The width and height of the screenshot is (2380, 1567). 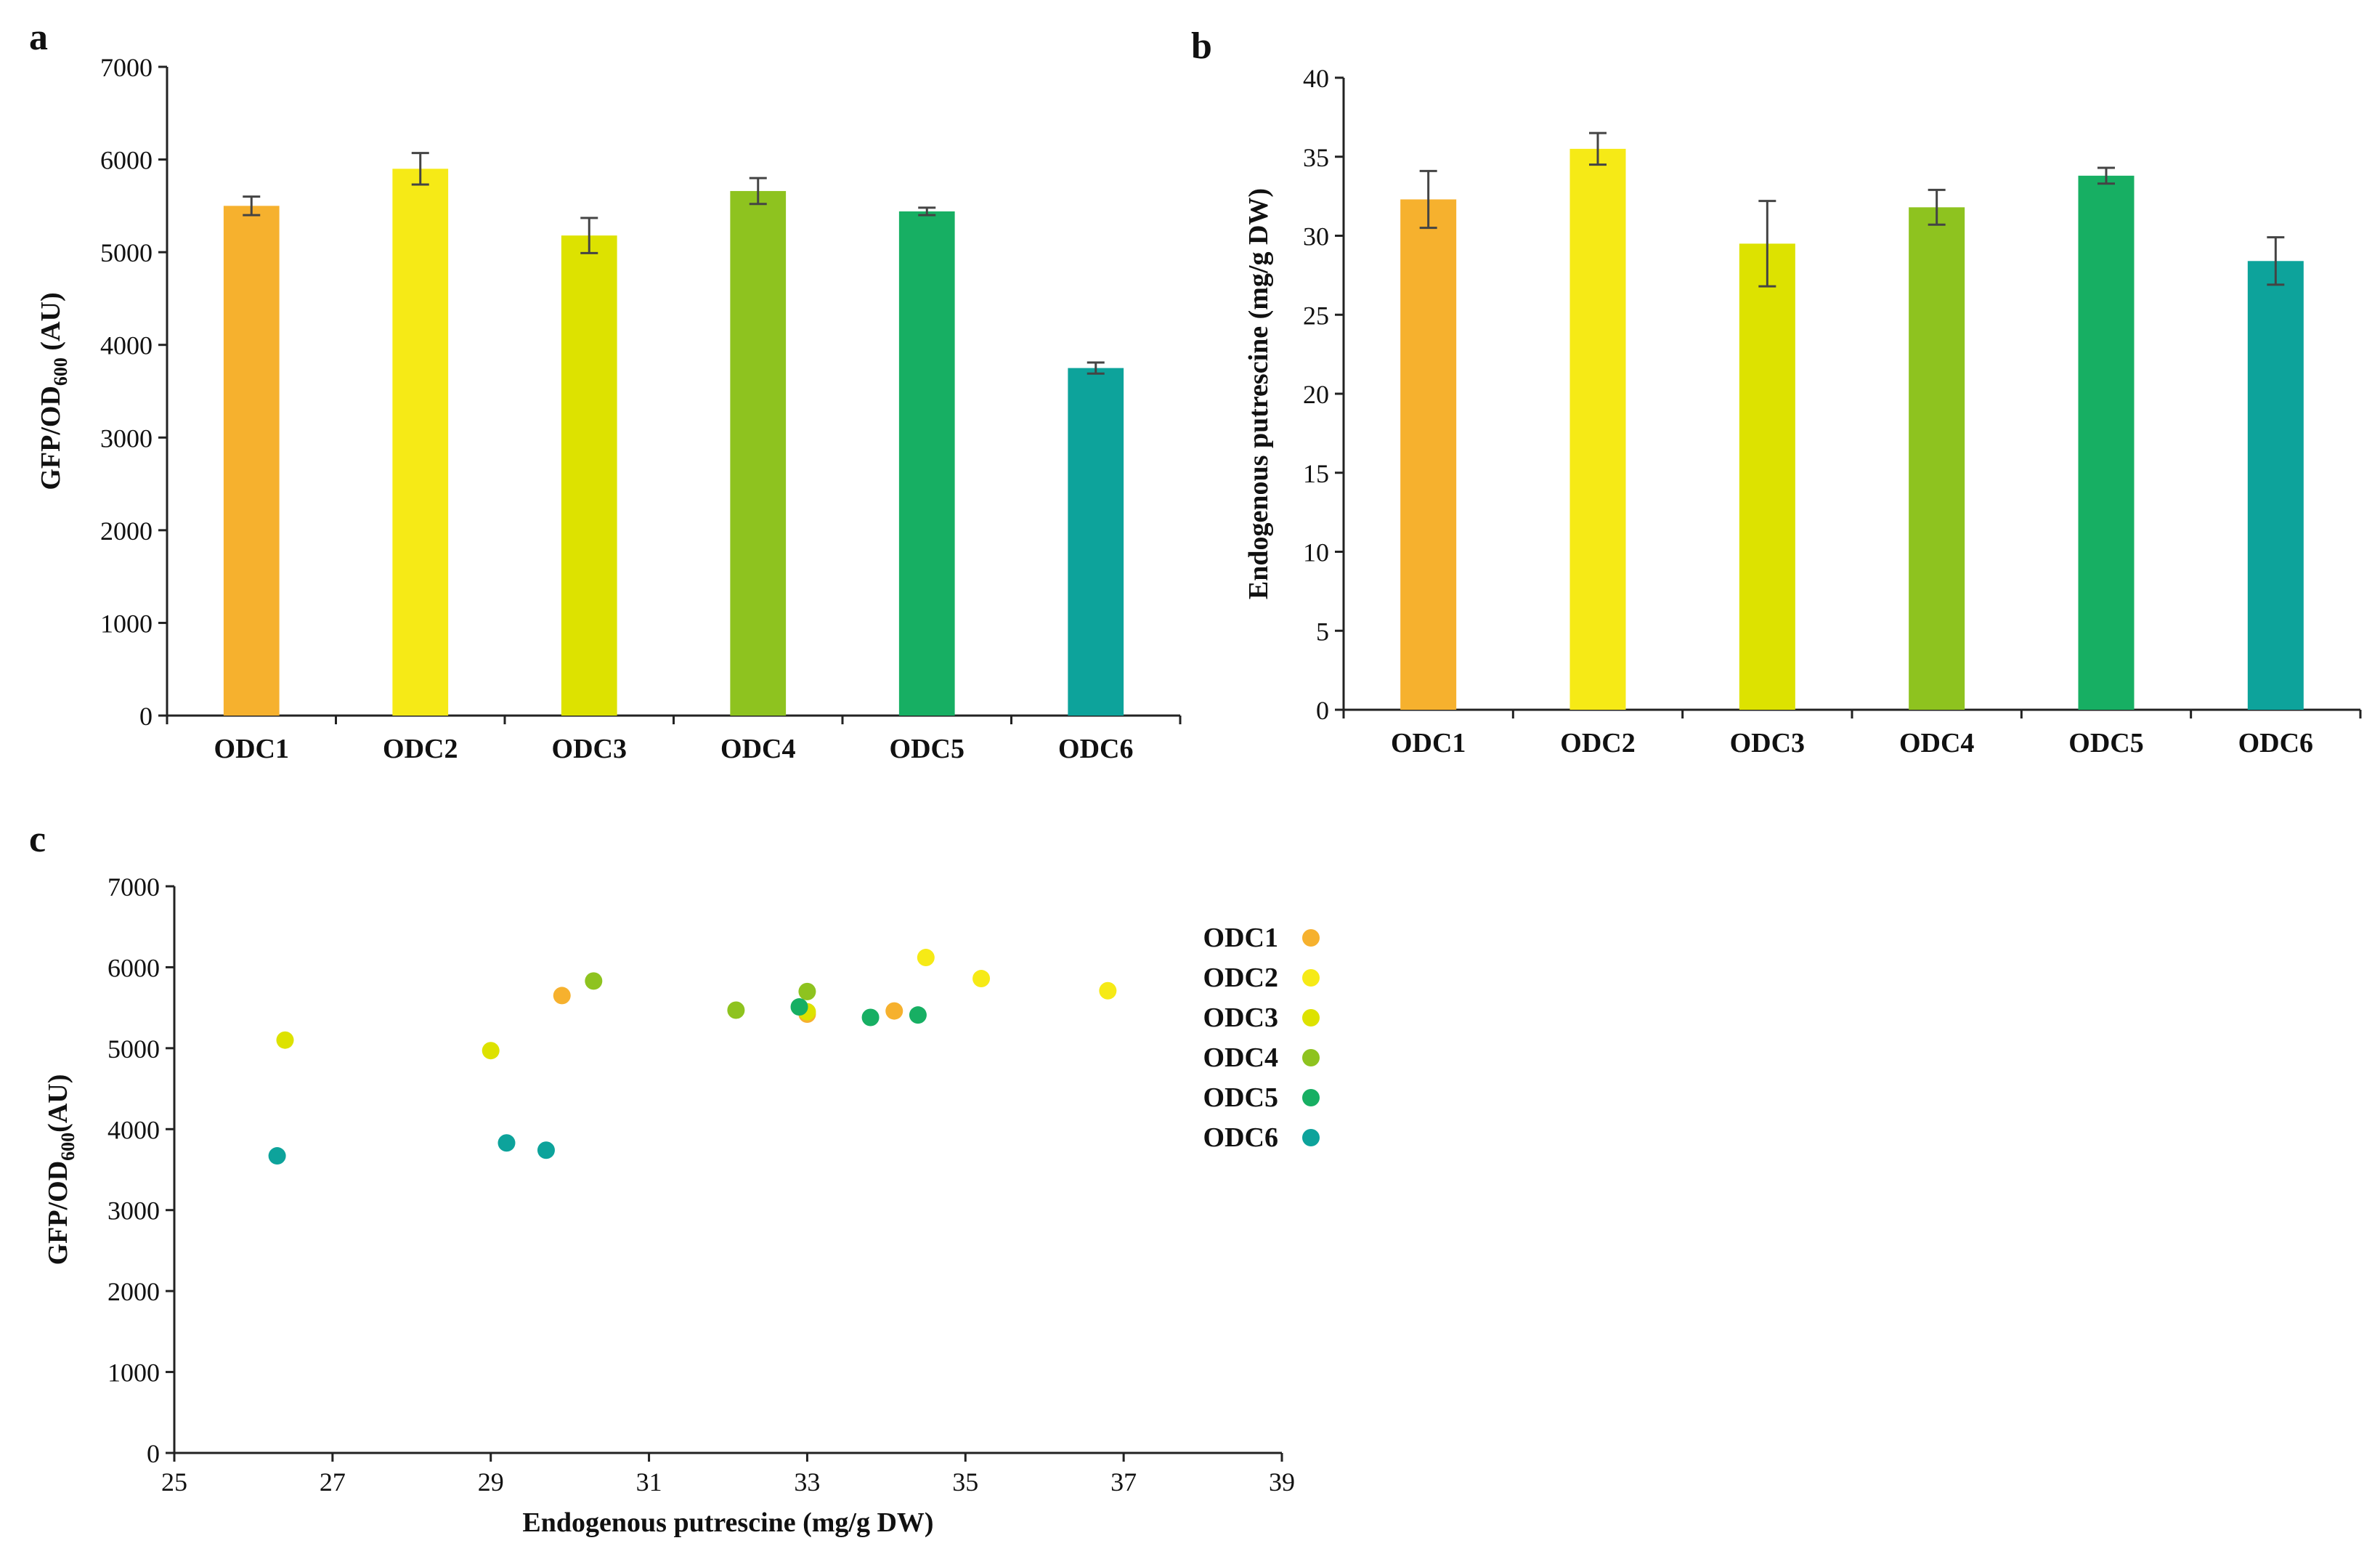 What do you see at coordinates (134, 1049) in the screenshot?
I see `chart-c-y-tick-label: 5000` at bounding box center [134, 1049].